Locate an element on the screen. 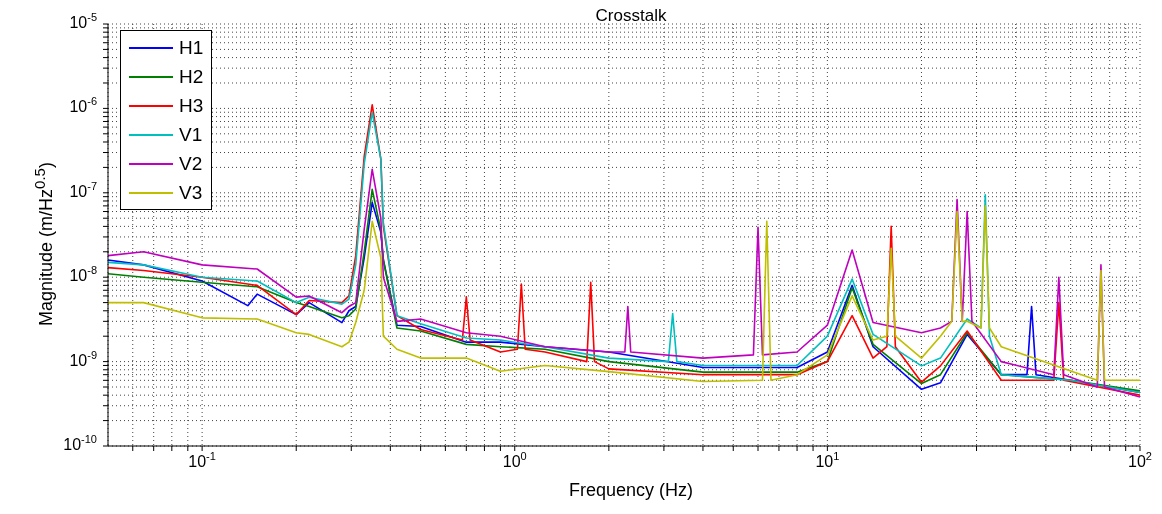 This screenshot has width=1162, height=514. y-tick-label: 10$^{-6}$ is located at coordinates (83, 105).